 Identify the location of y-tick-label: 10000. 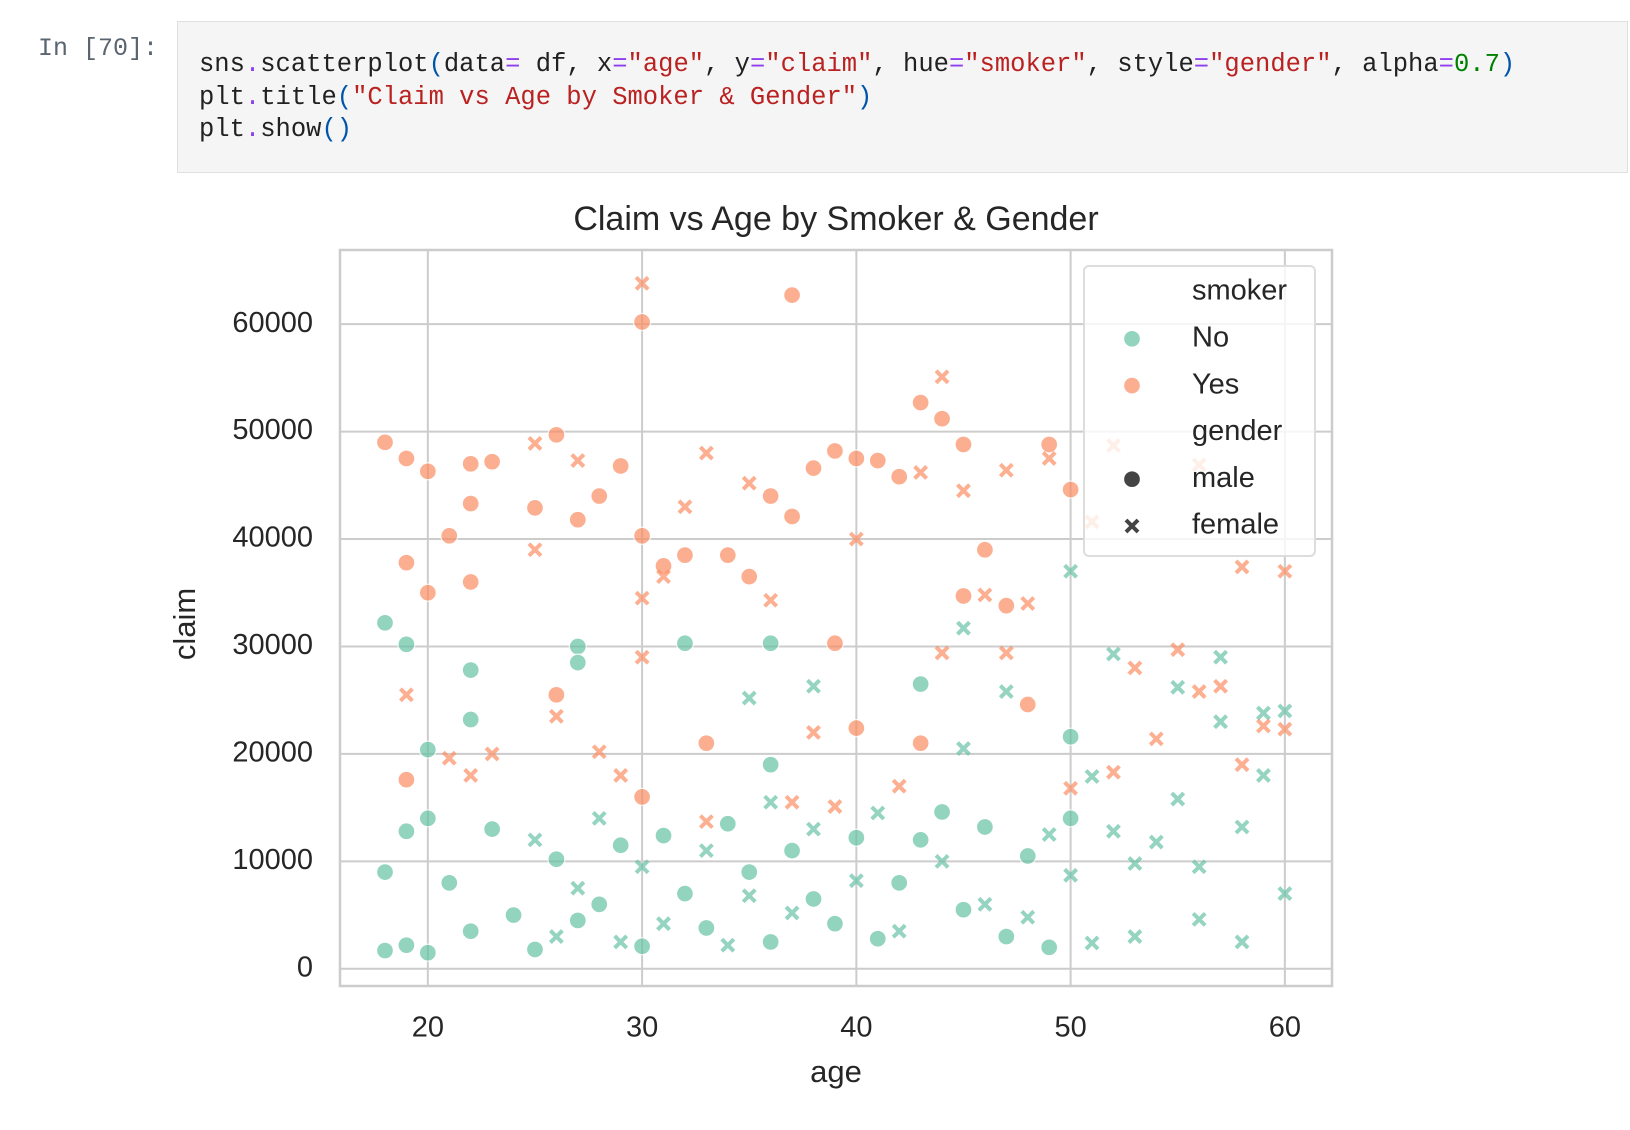
(272, 860).